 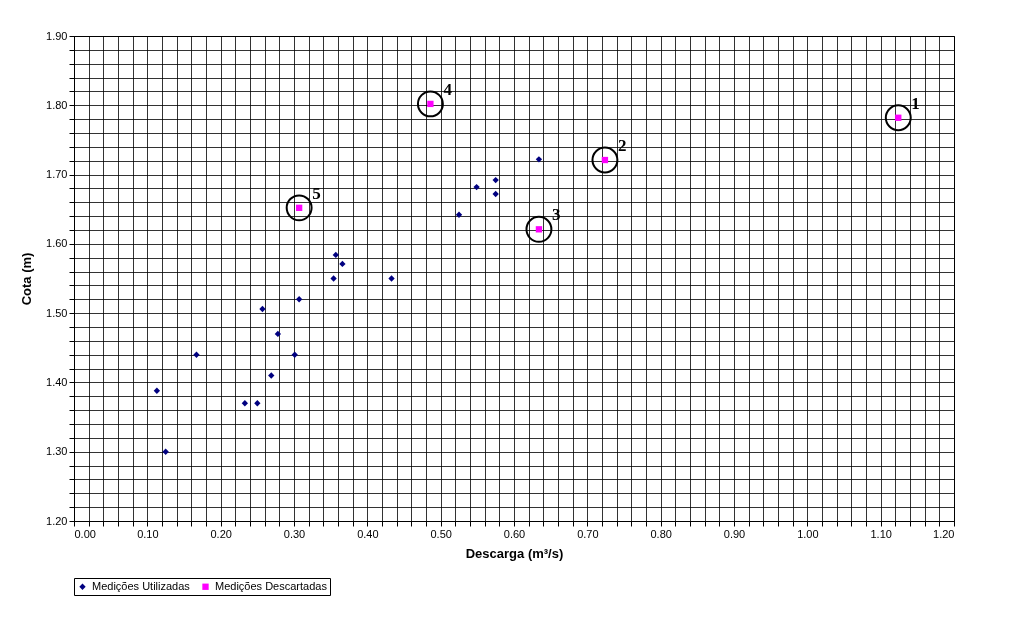 What do you see at coordinates (316, 193) in the screenshot?
I see `annotation: 5` at bounding box center [316, 193].